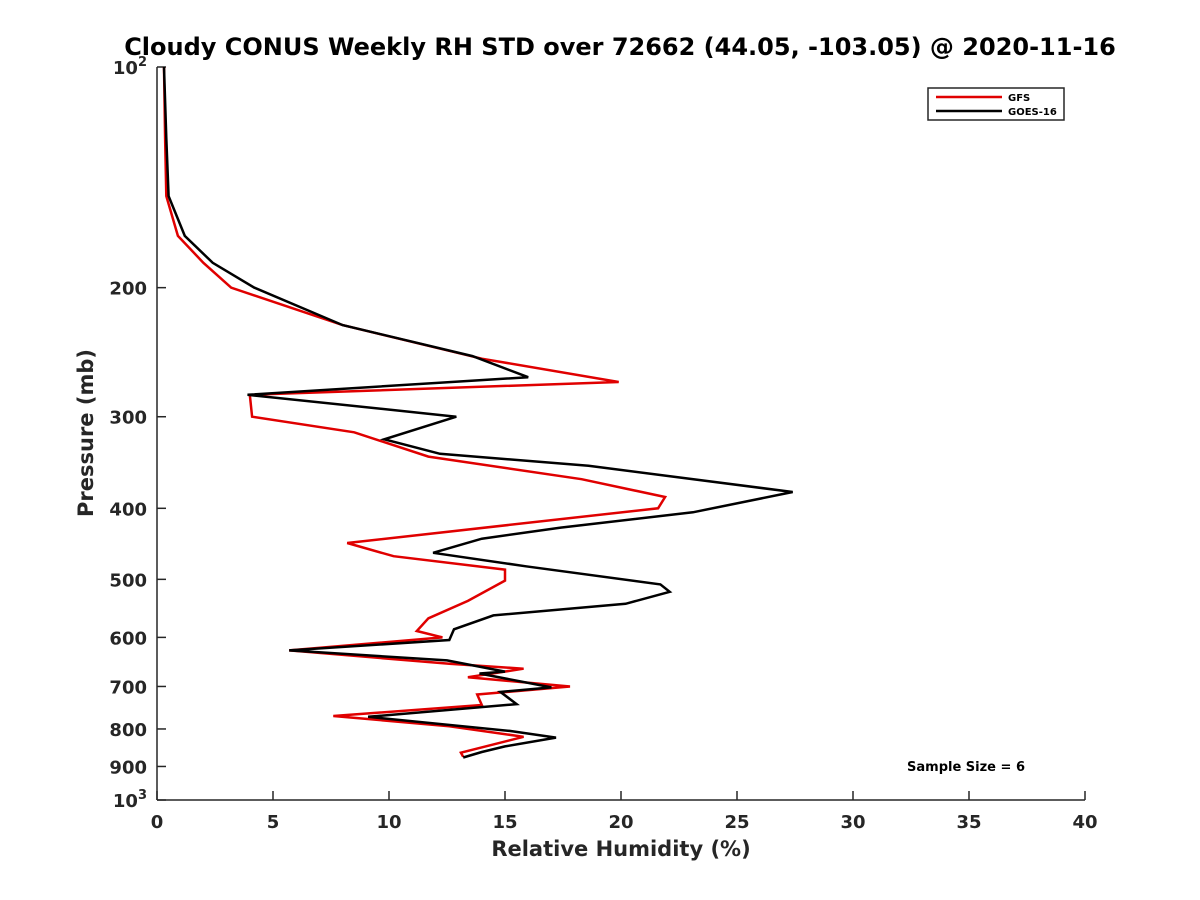 The height and width of the screenshot is (900, 1200). Describe the element at coordinates (128, 687) in the screenshot. I see `y-tick-label: 700` at that location.